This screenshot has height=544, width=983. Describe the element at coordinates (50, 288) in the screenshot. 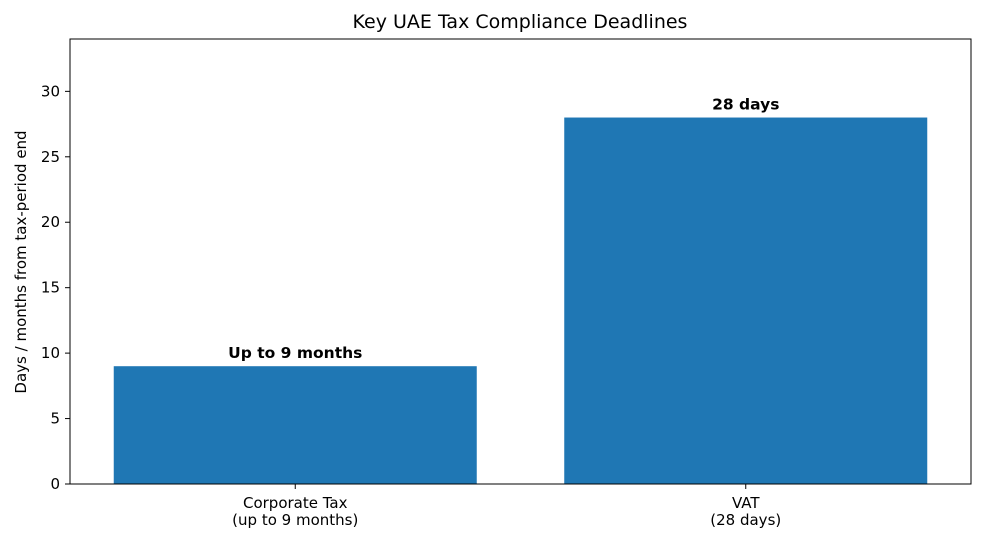

I see `y-tick-label-3: 15` at that location.